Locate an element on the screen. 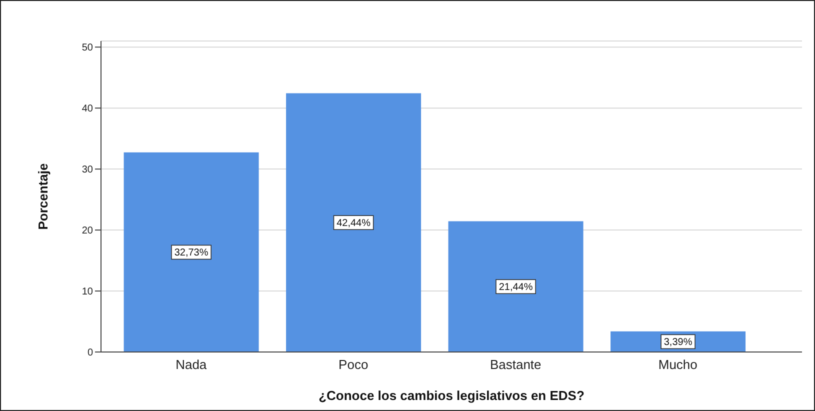 The height and width of the screenshot is (411, 815). y-tick-label: 40 is located at coordinates (88, 109).